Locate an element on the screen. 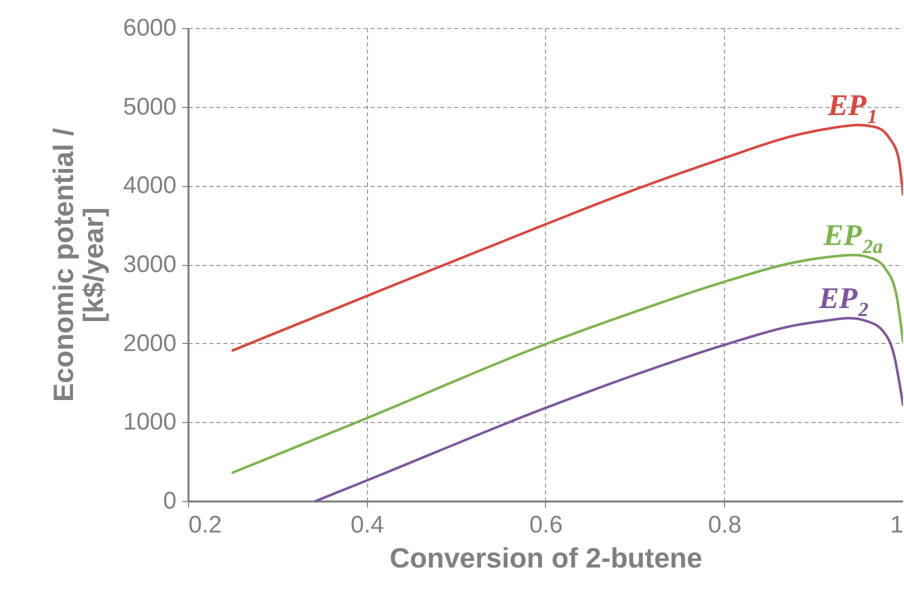 Image resolution: width=904 pixels, height=595 pixels. x-tick-label: 1 is located at coordinates (897, 525).